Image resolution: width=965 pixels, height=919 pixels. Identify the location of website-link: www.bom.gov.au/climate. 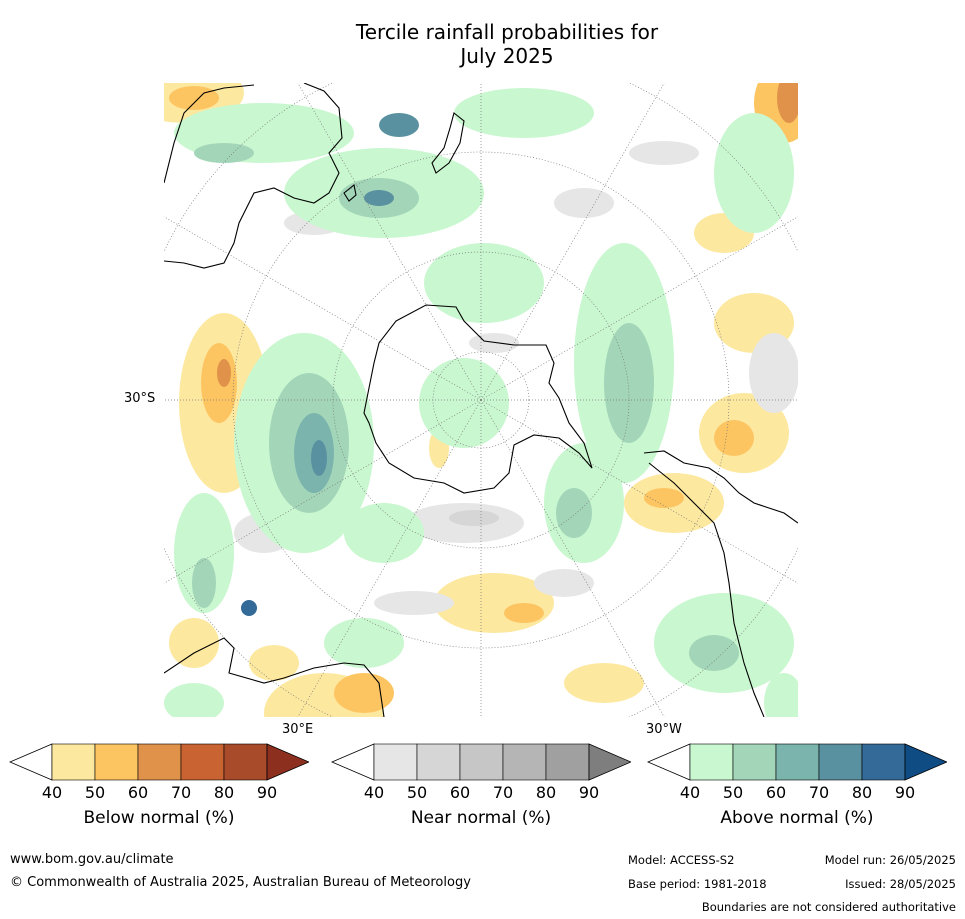
(92, 859).